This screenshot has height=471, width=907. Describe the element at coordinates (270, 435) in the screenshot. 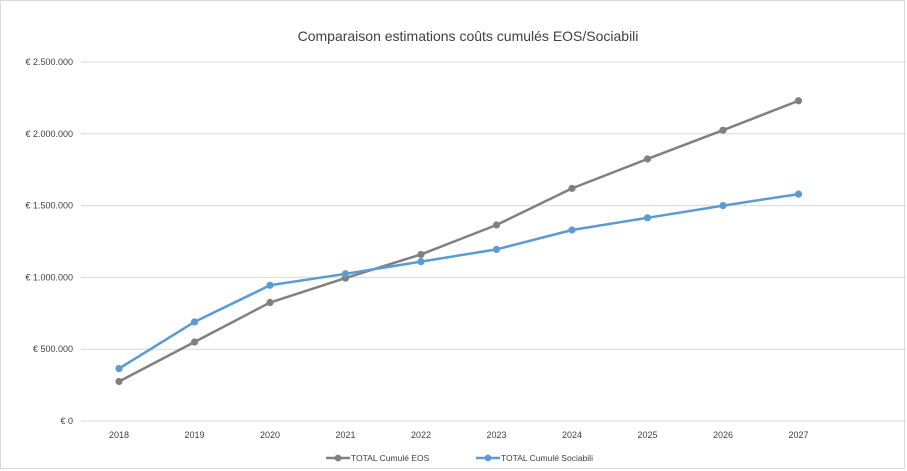

I see `x-tick-label: 2020` at that location.